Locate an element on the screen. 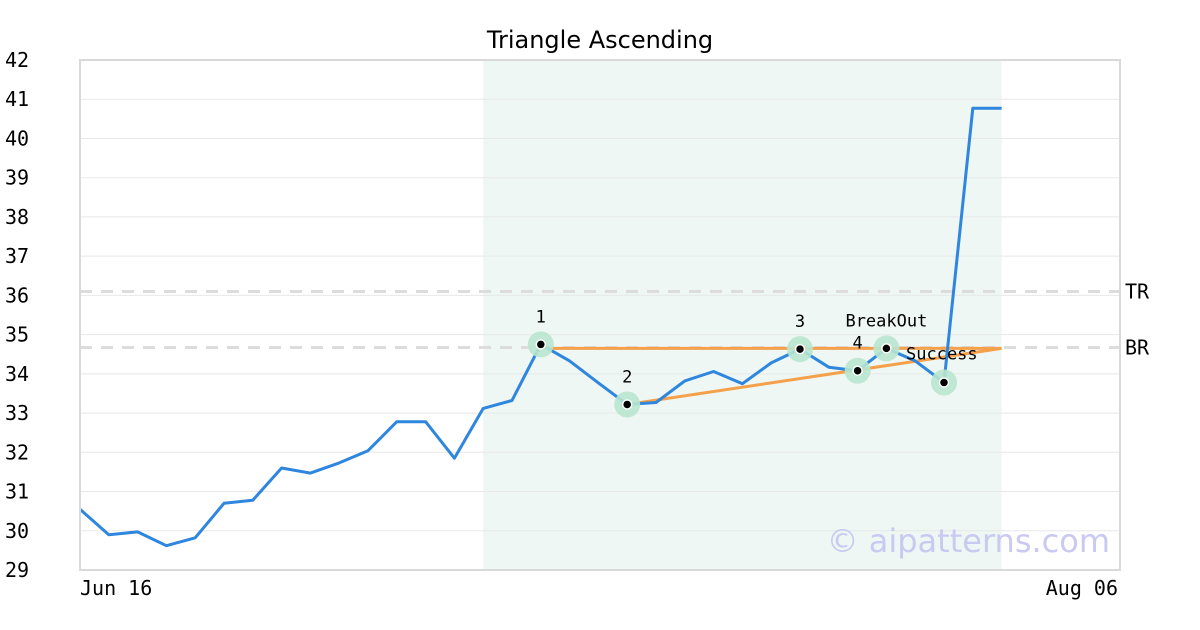 The width and height of the screenshot is (1200, 630). y-tick-label: 31 is located at coordinates (17, 492).